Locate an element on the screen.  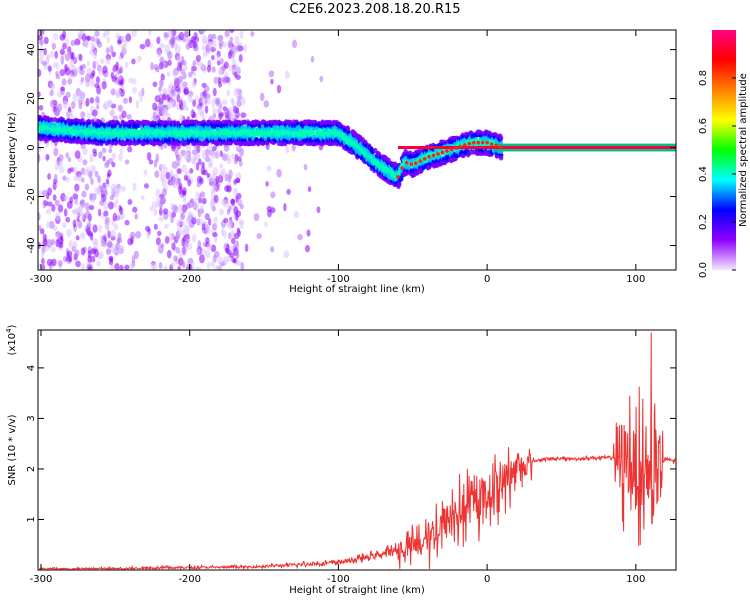
y-tick-label: 40 is located at coordinates (31, 49).